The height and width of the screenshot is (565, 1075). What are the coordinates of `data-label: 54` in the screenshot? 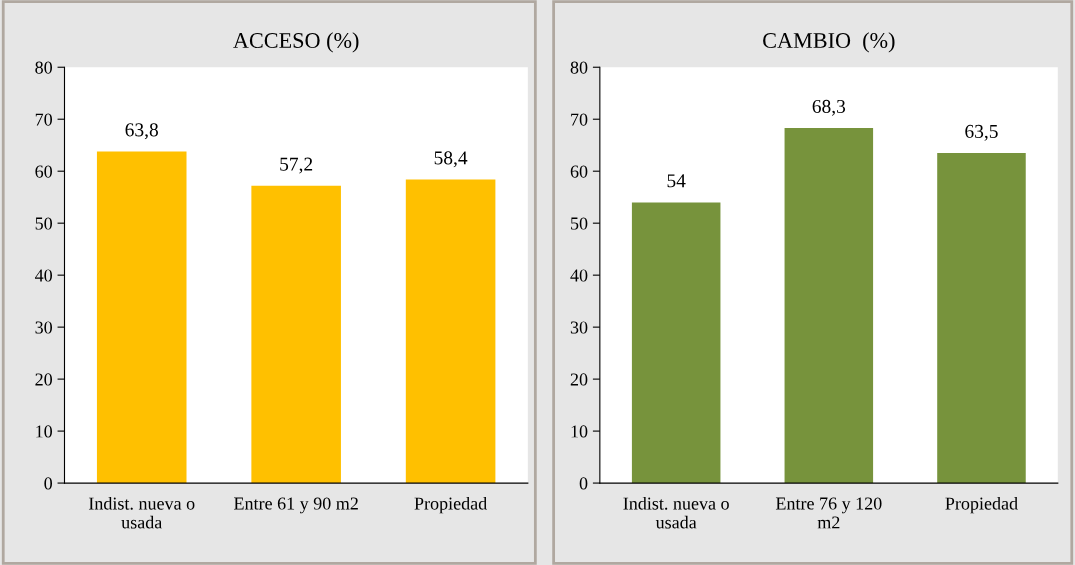 It's located at (676, 181).